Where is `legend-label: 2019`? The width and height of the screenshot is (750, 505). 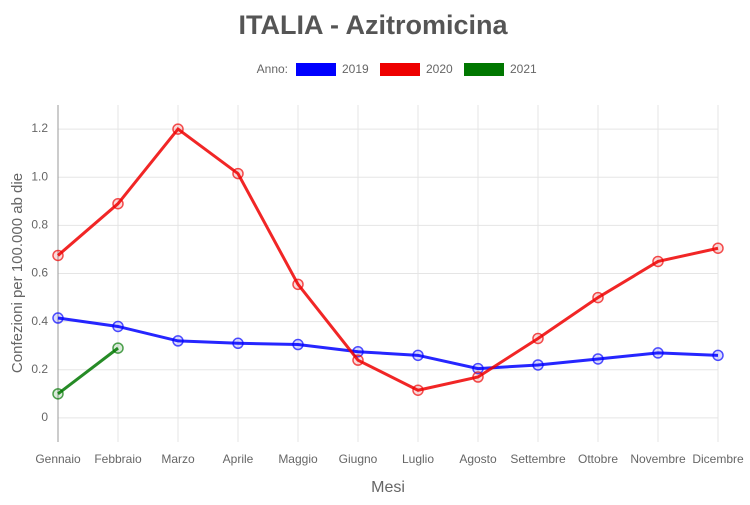
legend-label: 2019 is located at coordinates (355, 69).